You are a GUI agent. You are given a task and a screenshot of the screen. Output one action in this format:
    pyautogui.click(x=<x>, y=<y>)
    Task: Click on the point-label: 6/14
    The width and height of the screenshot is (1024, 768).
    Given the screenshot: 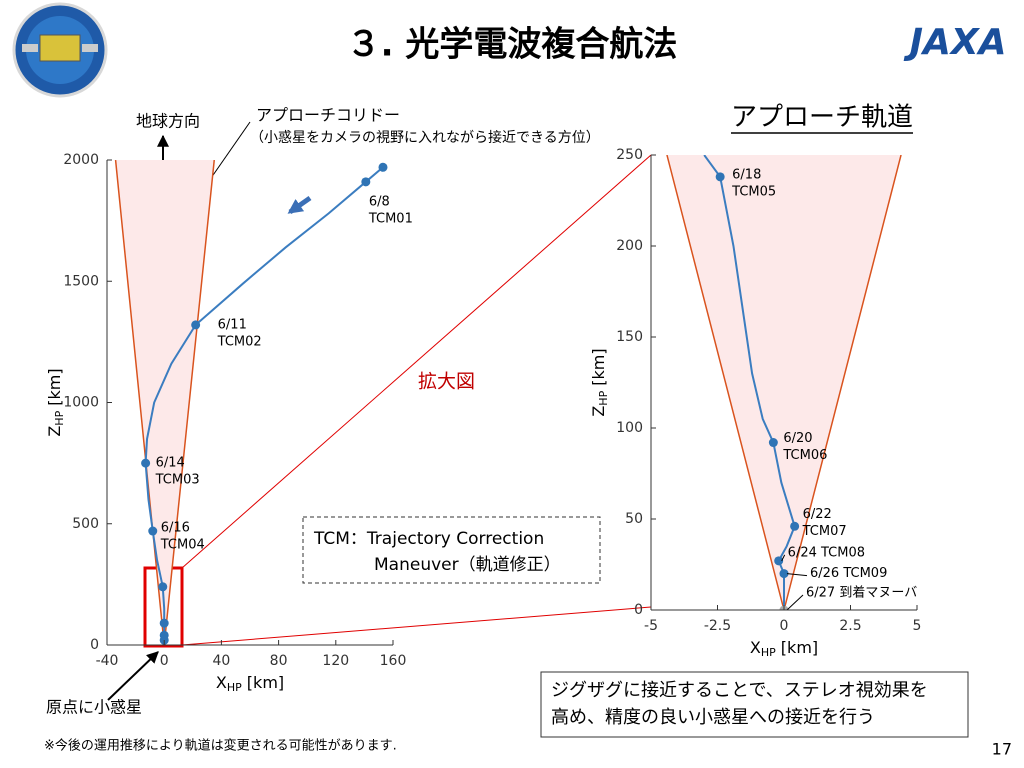 What is the action you would take?
    pyautogui.click(x=170, y=463)
    